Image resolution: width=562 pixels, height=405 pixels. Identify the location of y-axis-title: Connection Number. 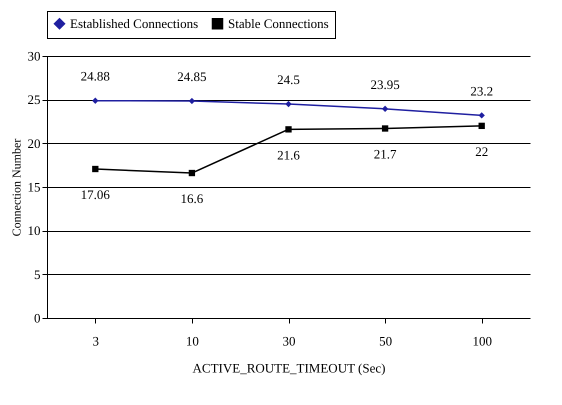
(17, 187).